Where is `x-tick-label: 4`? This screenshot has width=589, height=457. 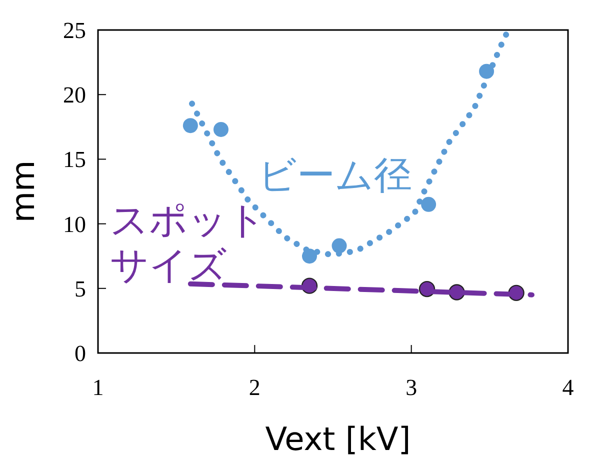
x-tick-label: 4 is located at coordinates (568, 387).